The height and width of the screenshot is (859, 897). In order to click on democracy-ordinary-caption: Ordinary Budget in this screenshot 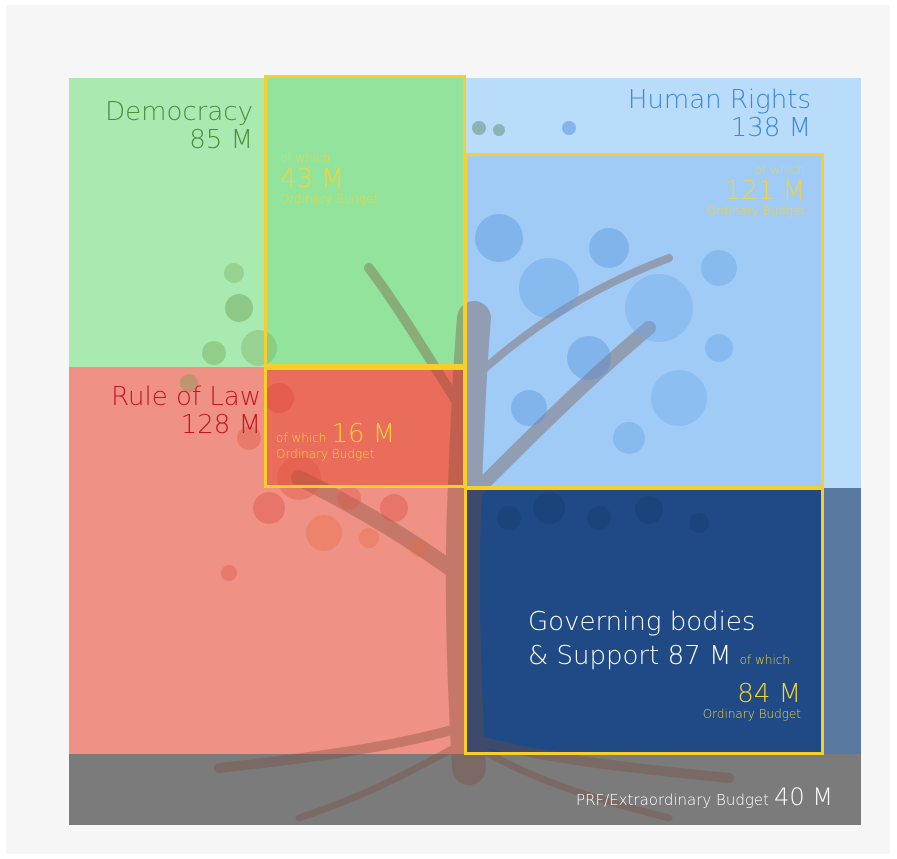, I will do `click(329, 199)`.